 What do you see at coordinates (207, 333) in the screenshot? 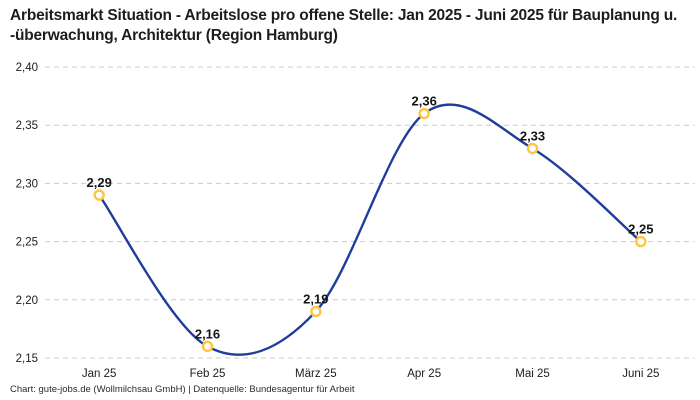
I see `data-point-label: 2,16` at bounding box center [207, 333].